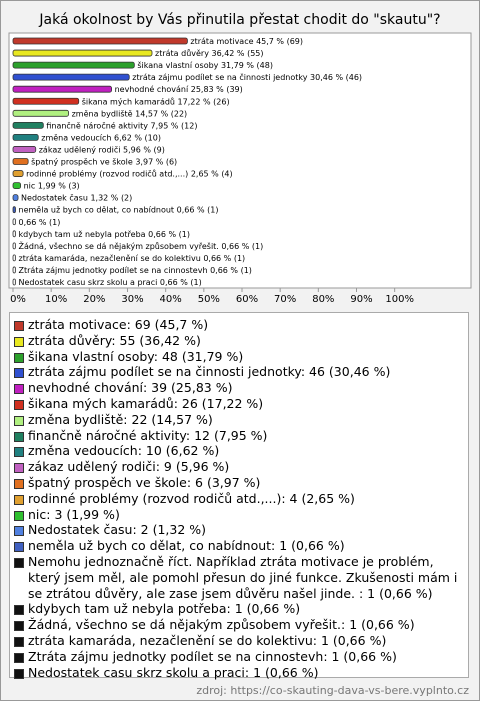 The image size is (480, 701). I want to click on legend-item: změna bydliště: 22 (14,57 %), so click(239, 420).